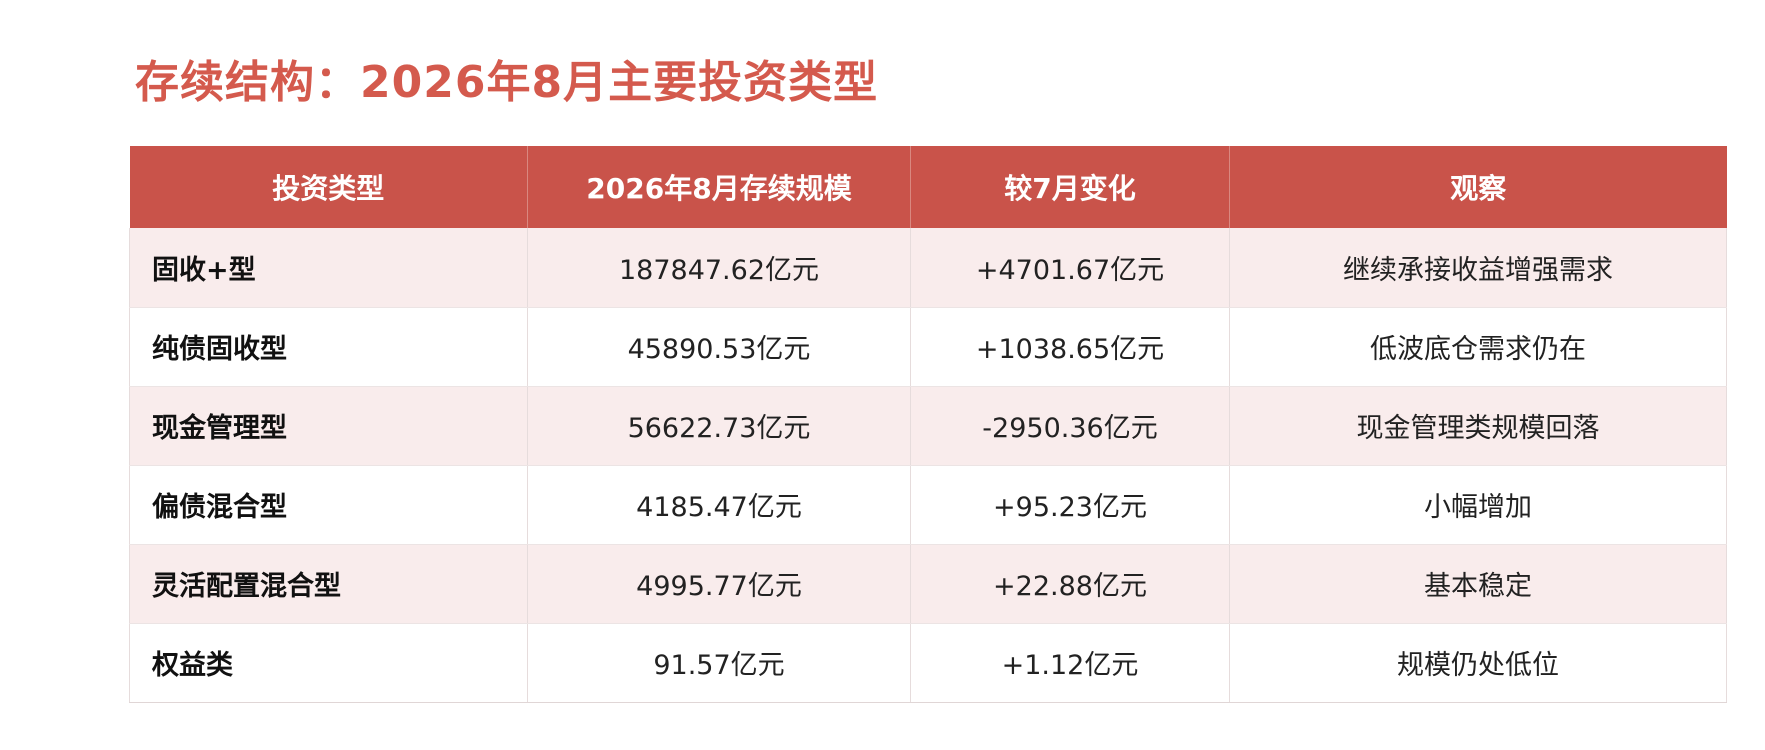 This screenshot has height=750, width=1765. I want to click on cell-observation: 规模仍处低位, so click(1478, 663).